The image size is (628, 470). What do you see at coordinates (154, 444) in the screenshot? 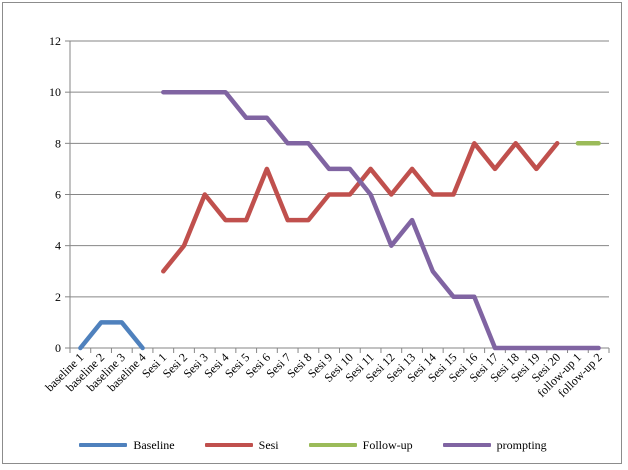
I see `legend-label: Baseline` at bounding box center [154, 444].